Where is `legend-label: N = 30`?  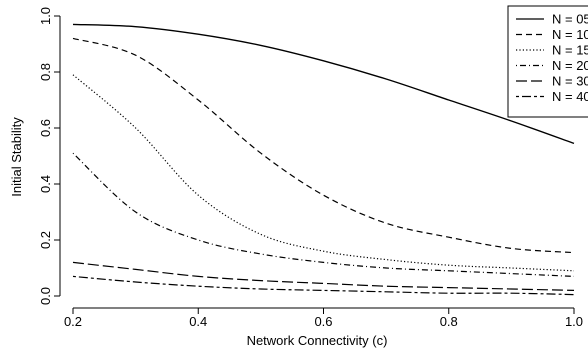
legend-label: N = 30 is located at coordinates (570, 81).